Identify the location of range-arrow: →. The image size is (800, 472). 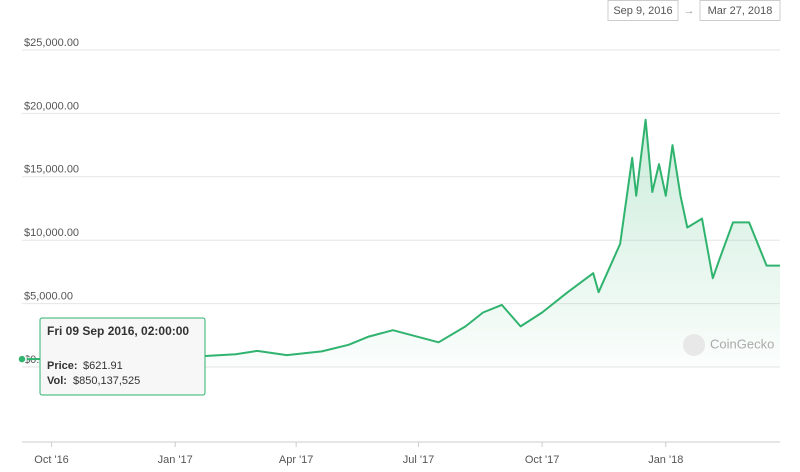
(689, 11).